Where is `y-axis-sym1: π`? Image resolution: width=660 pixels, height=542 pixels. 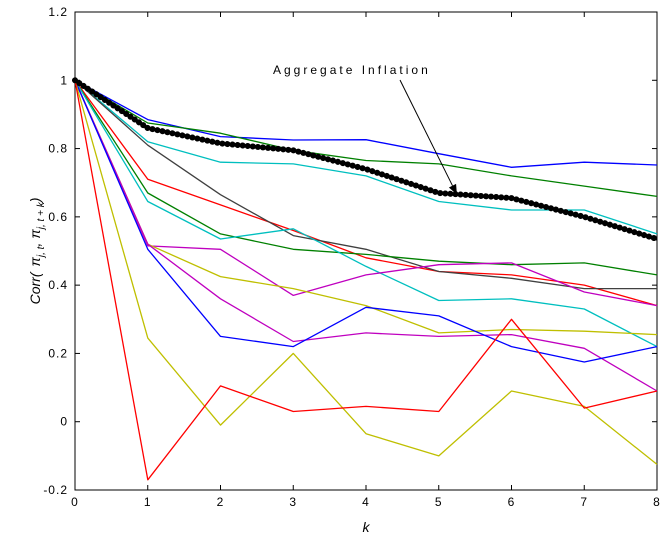 y-axis-sym1: π is located at coordinates (35, 261).